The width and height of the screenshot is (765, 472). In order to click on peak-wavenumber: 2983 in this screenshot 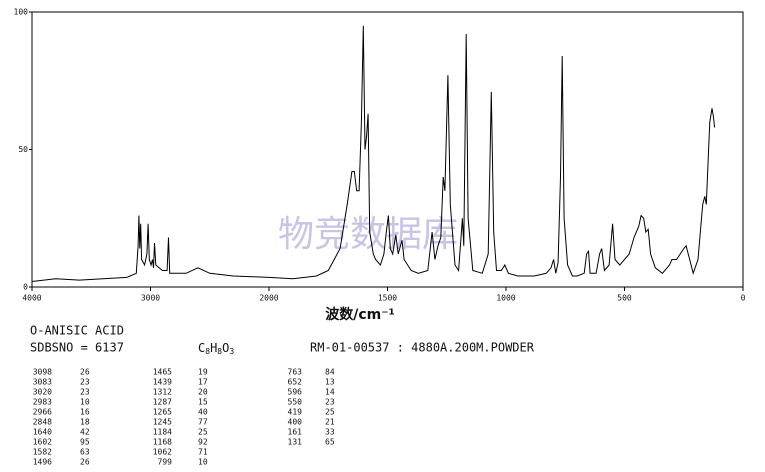, I will do `click(42, 402)`.